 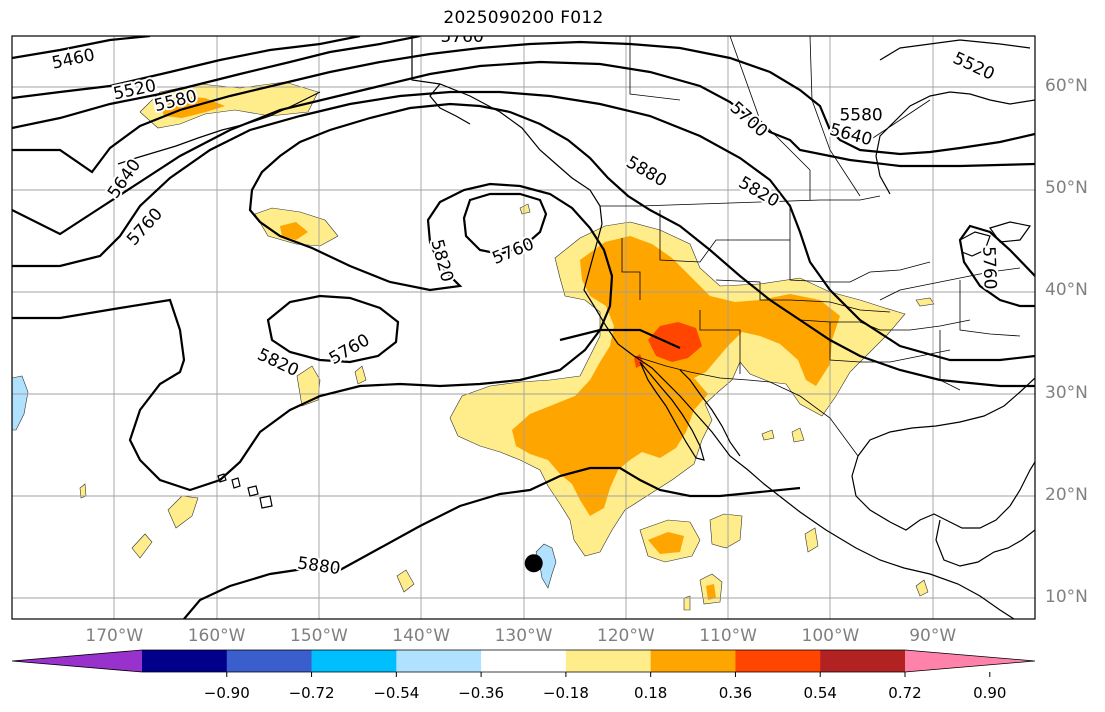 I want to click on contour-label-text: 5700, so click(x=749, y=120).